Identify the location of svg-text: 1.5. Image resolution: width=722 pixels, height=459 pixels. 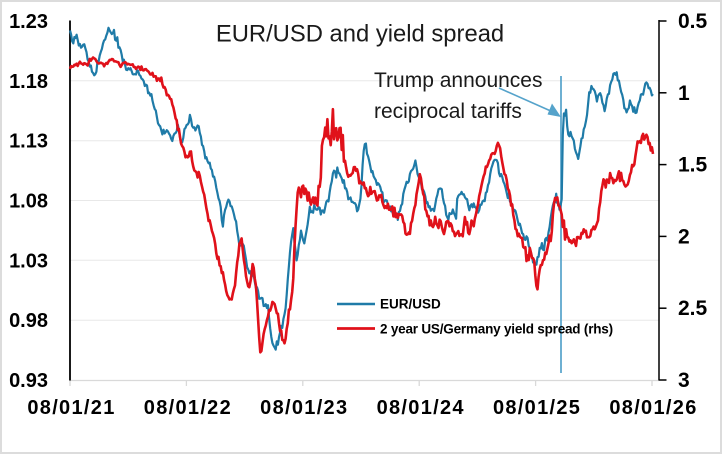
(693, 165).